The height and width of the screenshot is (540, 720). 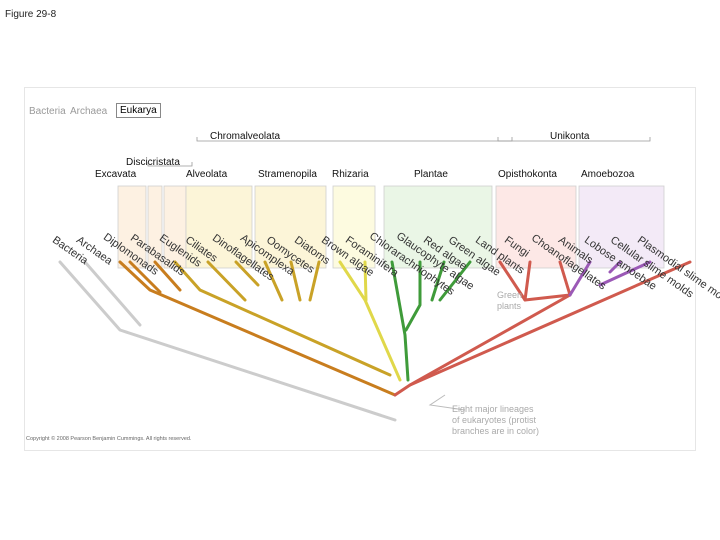 I want to click on branch-euglenids, so click(x=167, y=276).